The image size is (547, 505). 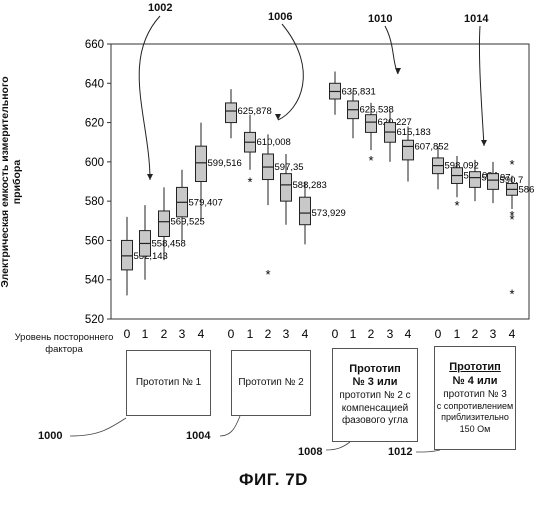 I want to click on caption-line: прототип № 2 с, so click(x=374, y=396).